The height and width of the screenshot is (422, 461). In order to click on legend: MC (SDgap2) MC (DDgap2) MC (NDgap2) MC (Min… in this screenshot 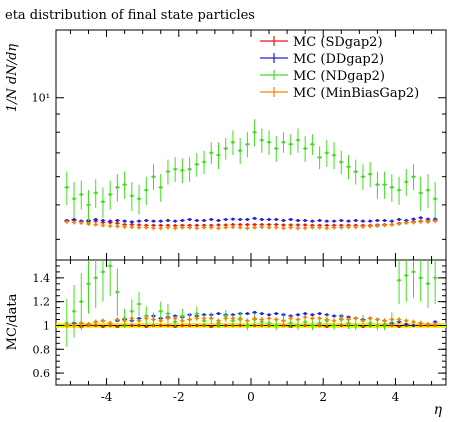, I will do `click(339, 68)`.